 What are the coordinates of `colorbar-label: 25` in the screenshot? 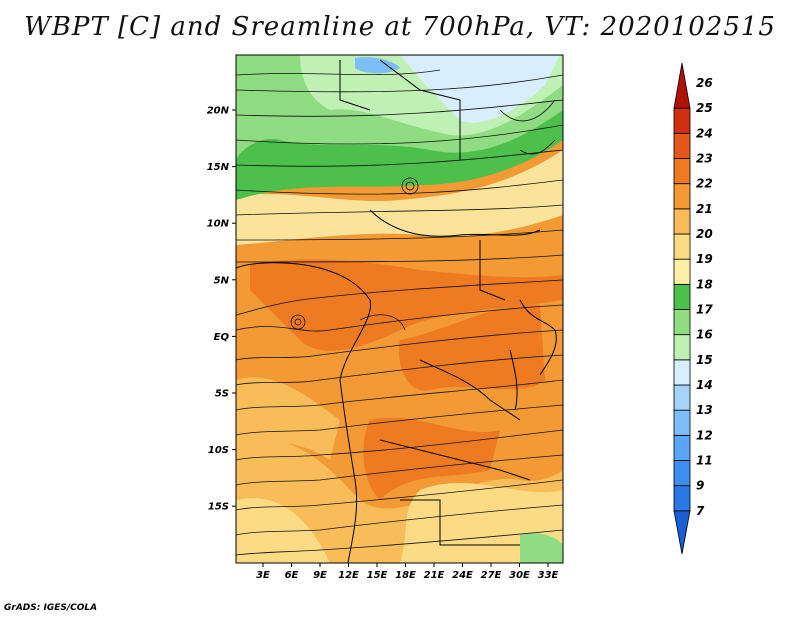 It's located at (704, 108).